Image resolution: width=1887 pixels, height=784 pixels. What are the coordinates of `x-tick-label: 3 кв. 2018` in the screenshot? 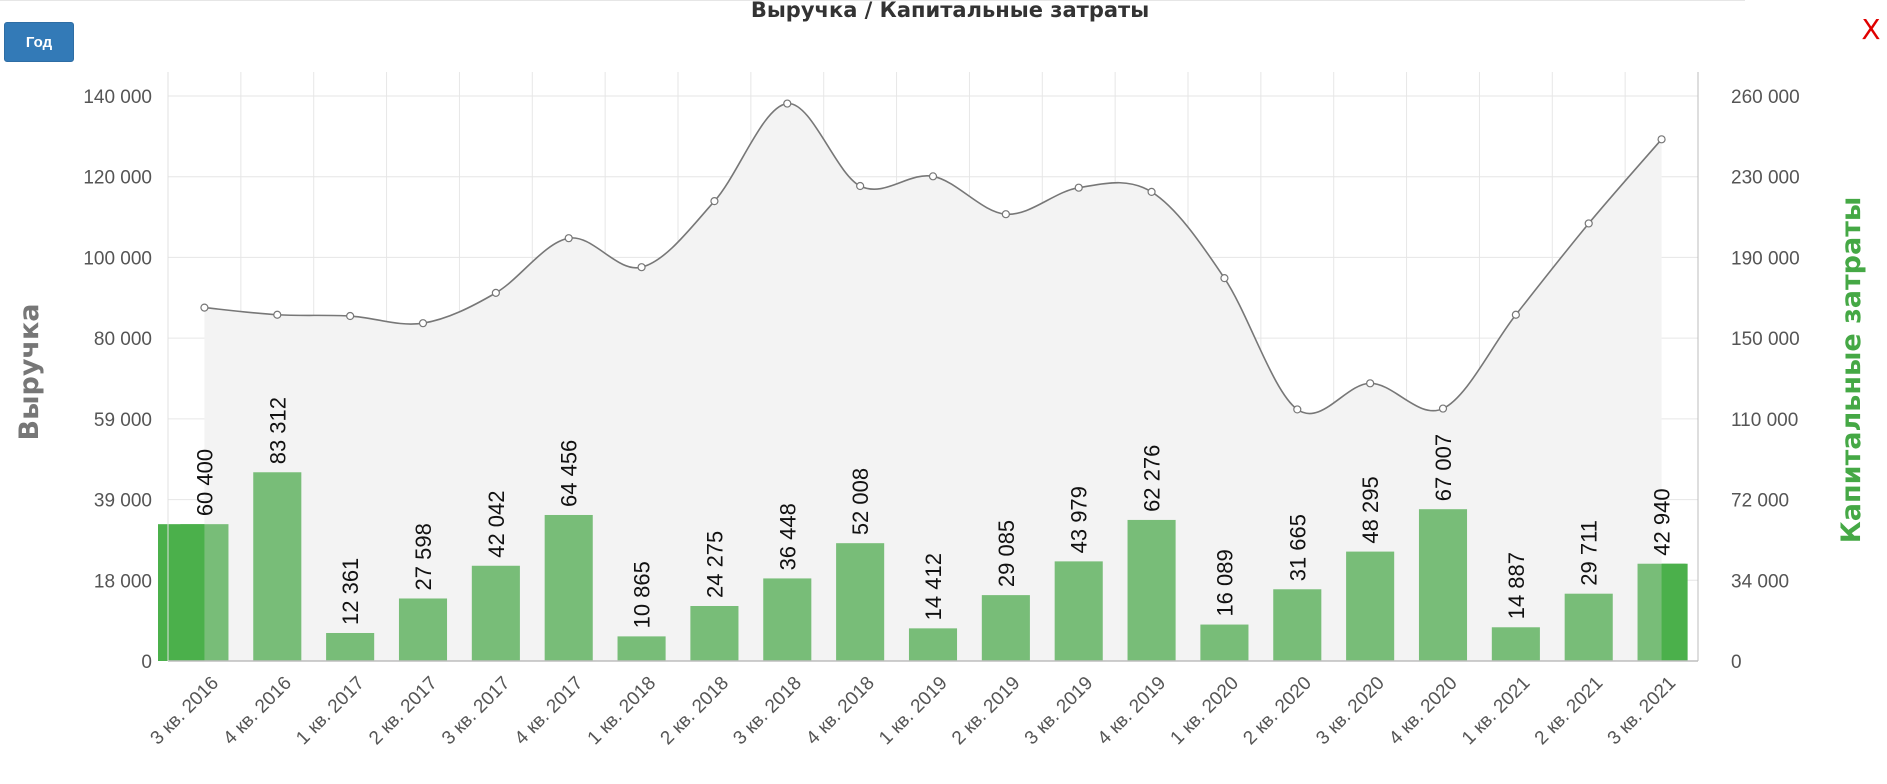 It's located at (767, 711).